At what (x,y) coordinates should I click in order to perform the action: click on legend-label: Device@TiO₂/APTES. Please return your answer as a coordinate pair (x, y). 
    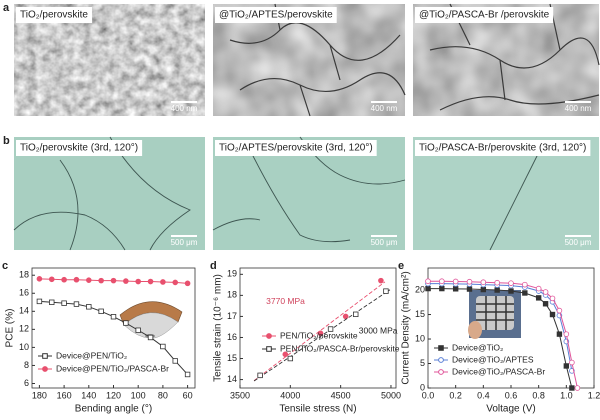
    Looking at the image, I should click on (493, 359).